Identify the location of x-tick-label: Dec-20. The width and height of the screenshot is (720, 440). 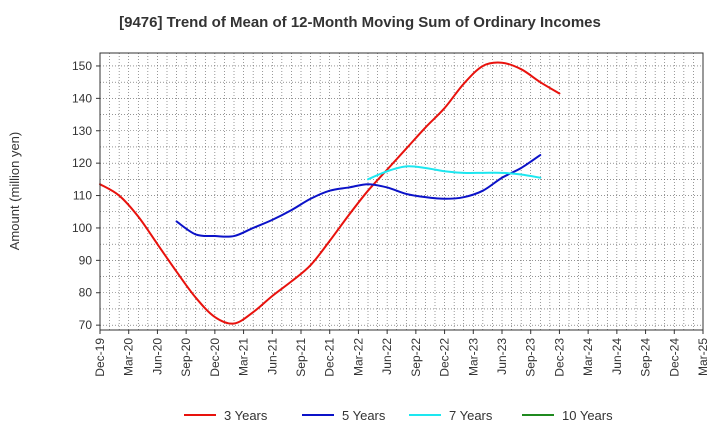
(215, 357).